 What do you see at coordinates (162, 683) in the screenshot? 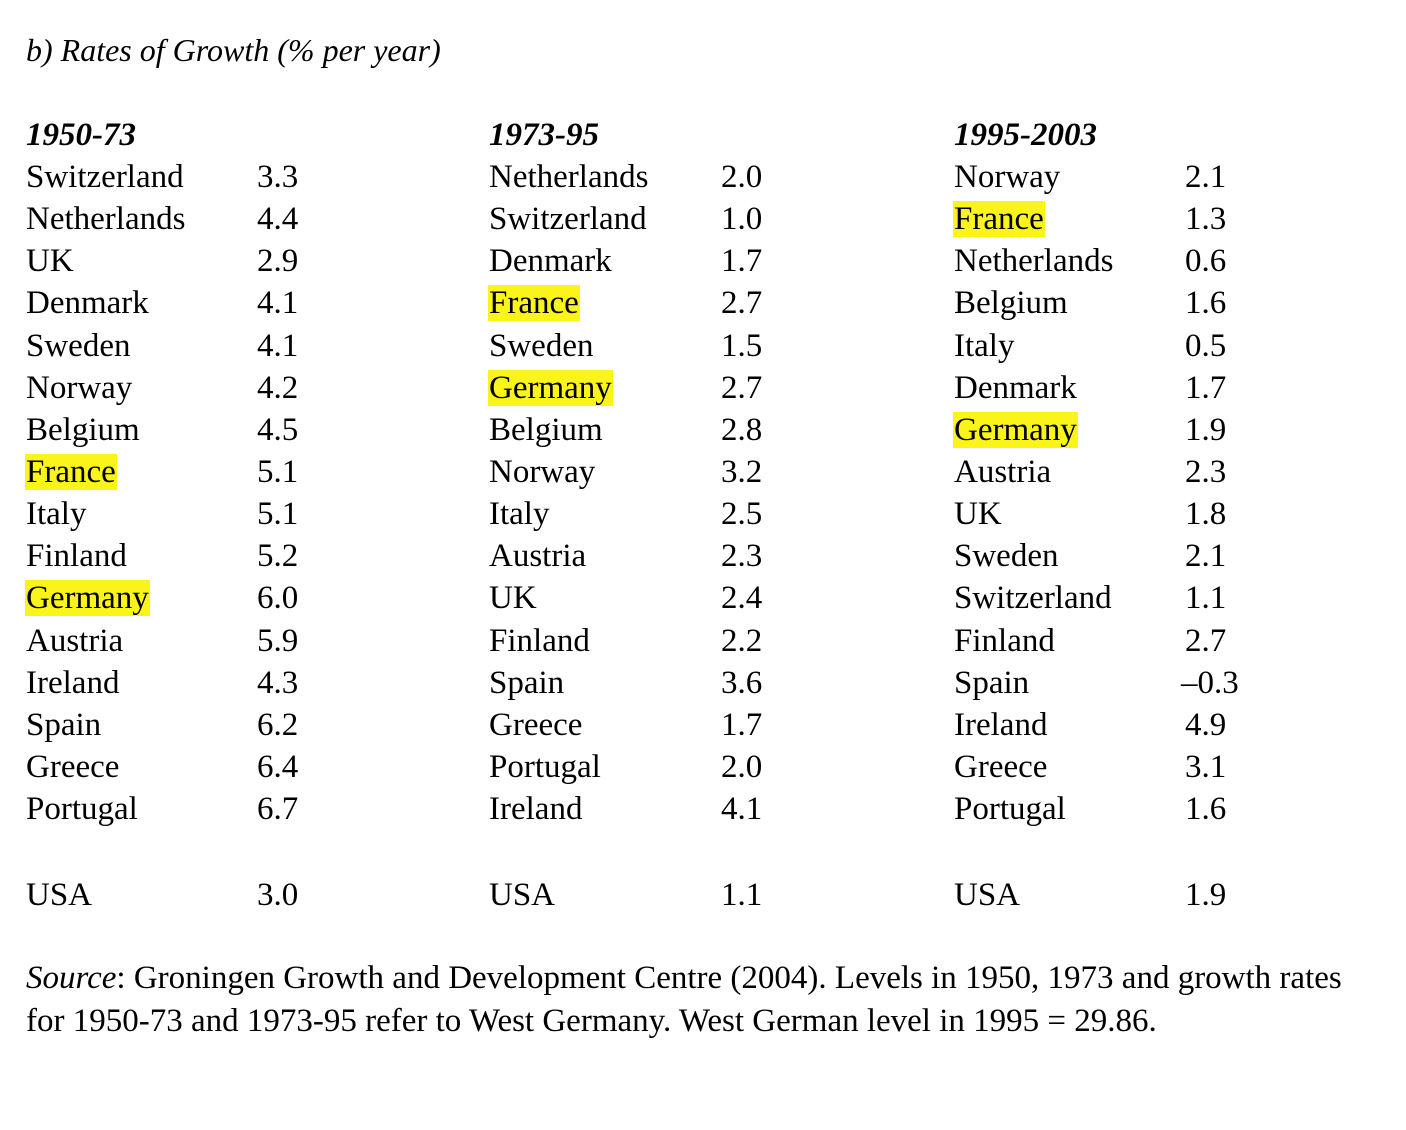
I see `table-row: Ireland 4.3` at bounding box center [162, 683].